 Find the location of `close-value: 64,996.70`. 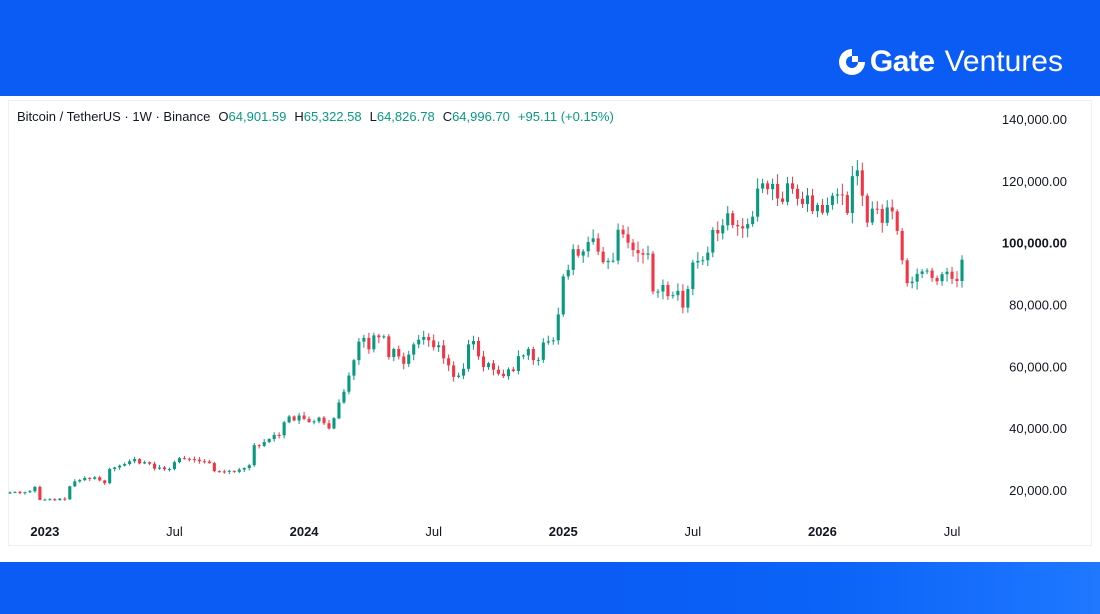

close-value: 64,996.70 is located at coordinates (481, 116).